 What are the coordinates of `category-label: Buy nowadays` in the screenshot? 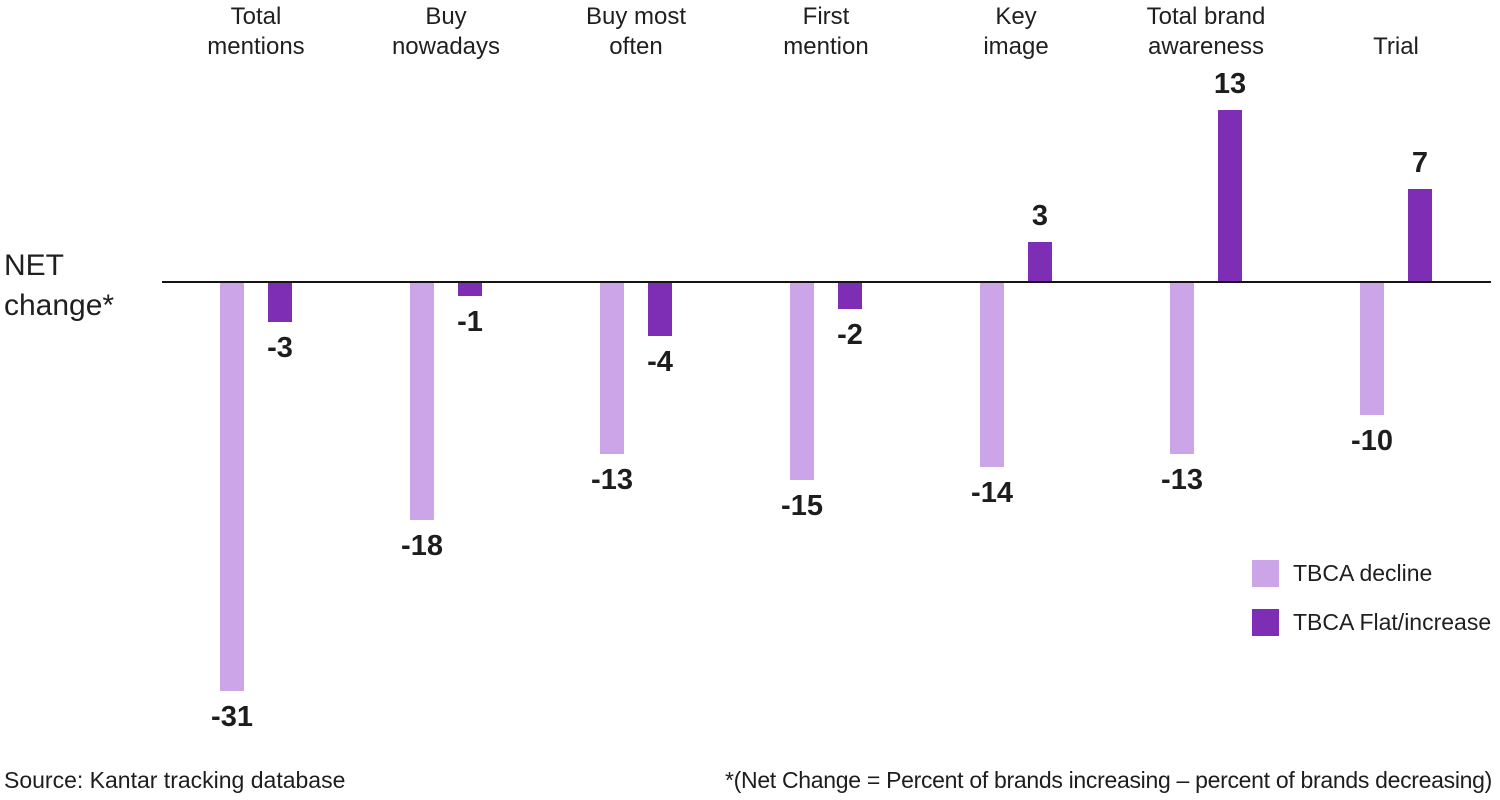 It's located at (446, 31).